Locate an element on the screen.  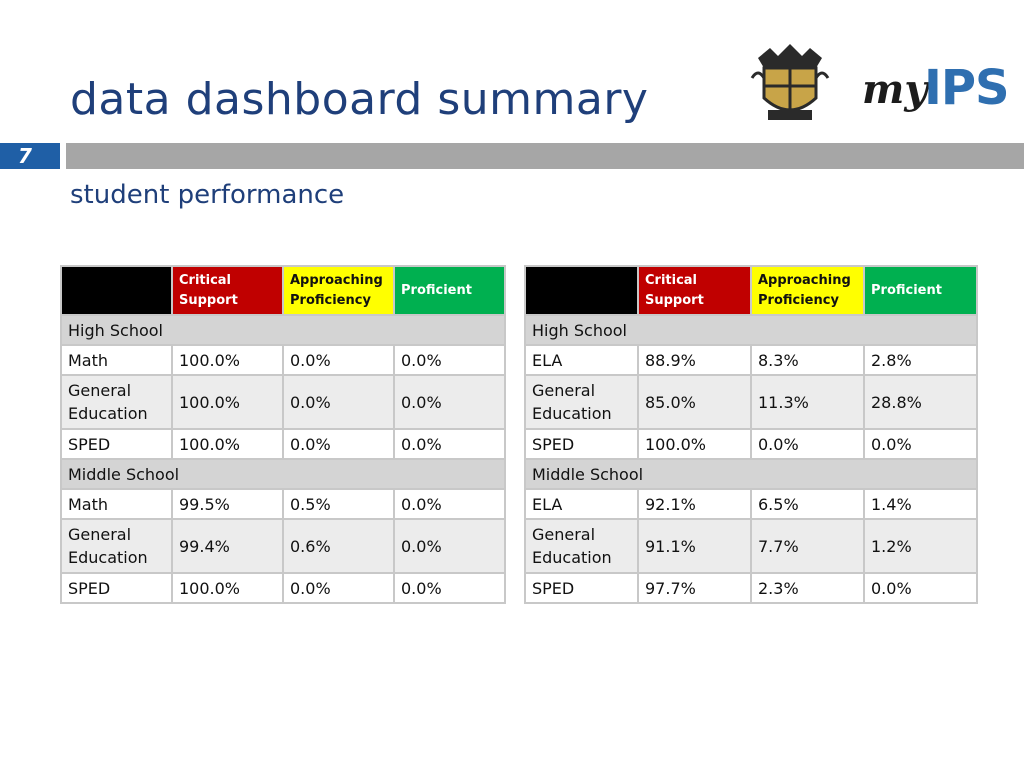
cell-proficient: 28.8% is located at coordinates (920, 402).